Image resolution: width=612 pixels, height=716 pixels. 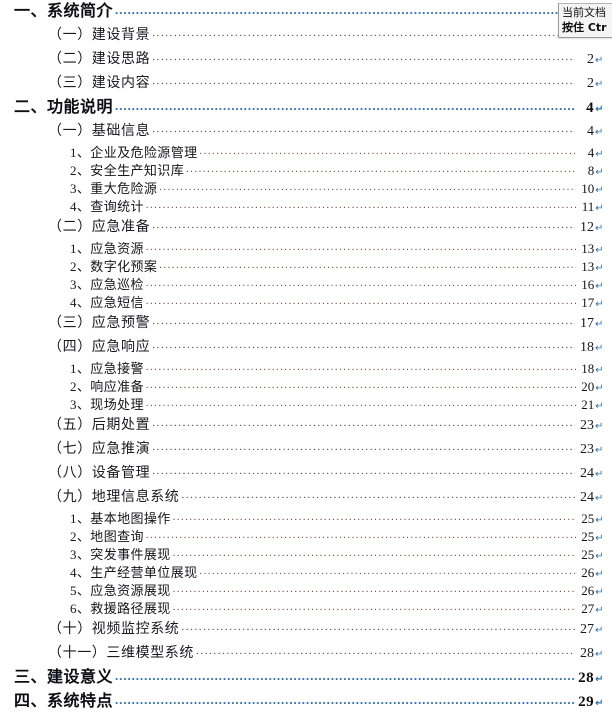 I want to click on toc-entry-level-2: （三）建设内容 2↵, so click(x=306, y=84).